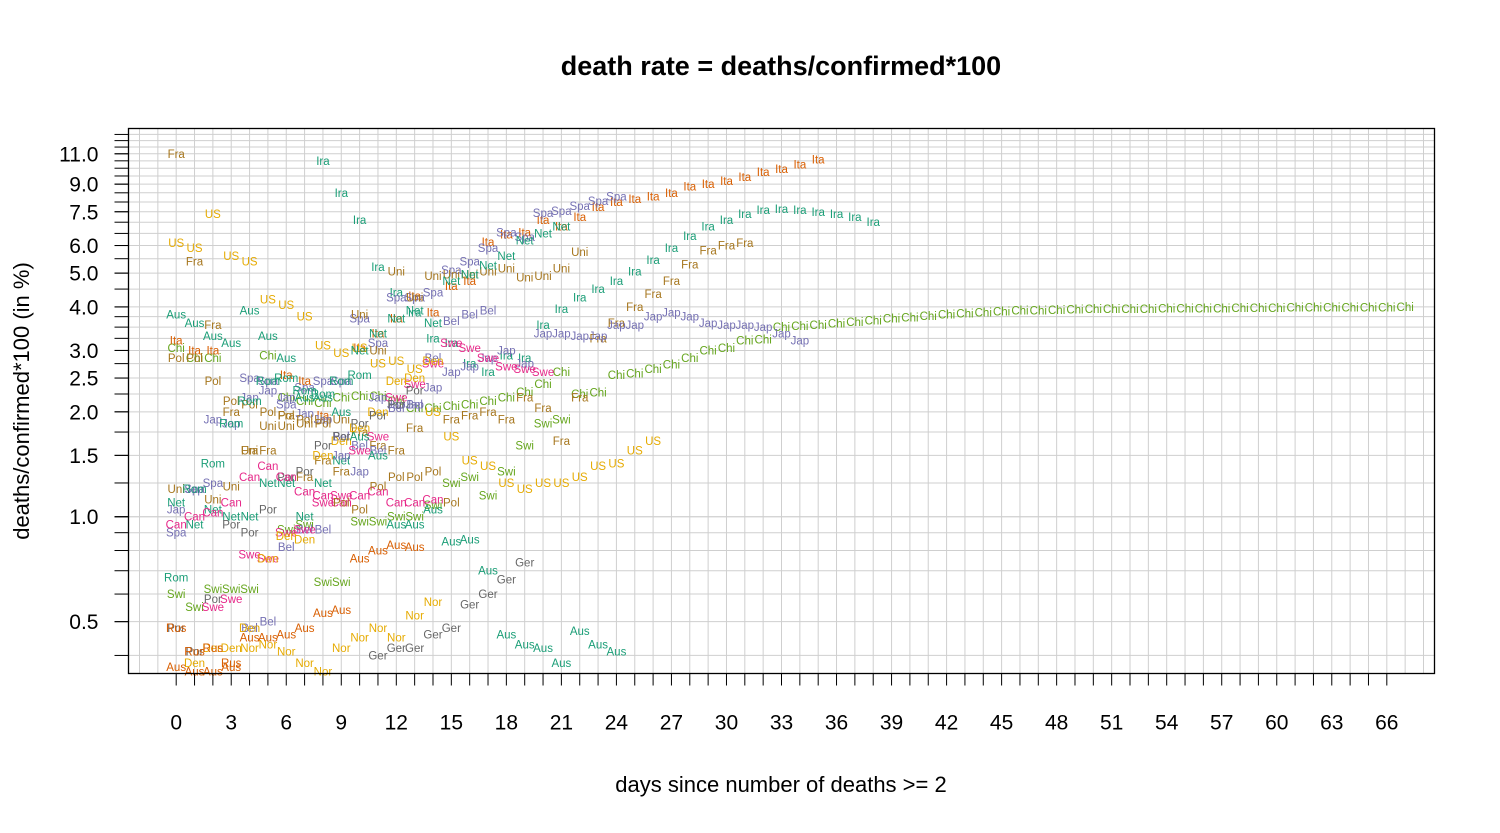 The width and height of the screenshot is (1500, 833). What do you see at coordinates (83, 212) in the screenshot?
I see `y-tick-label: 7.5` at bounding box center [83, 212].